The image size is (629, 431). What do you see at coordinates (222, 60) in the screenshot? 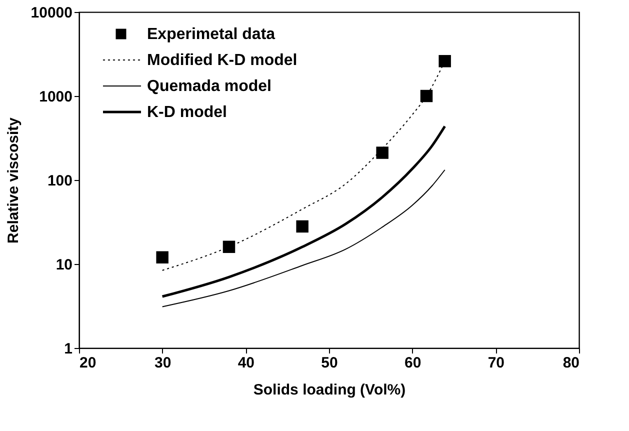
I see `legend-label: Modified K-D model` at bounding box center [222, 60].